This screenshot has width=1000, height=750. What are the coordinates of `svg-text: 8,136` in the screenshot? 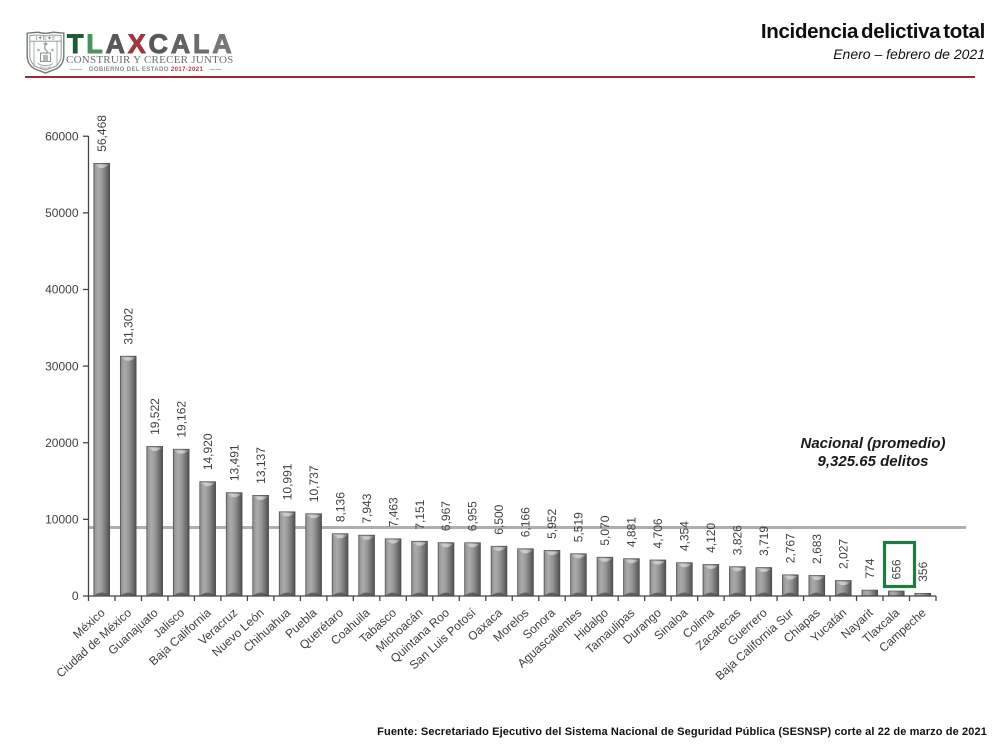 It's located at (340, 507).